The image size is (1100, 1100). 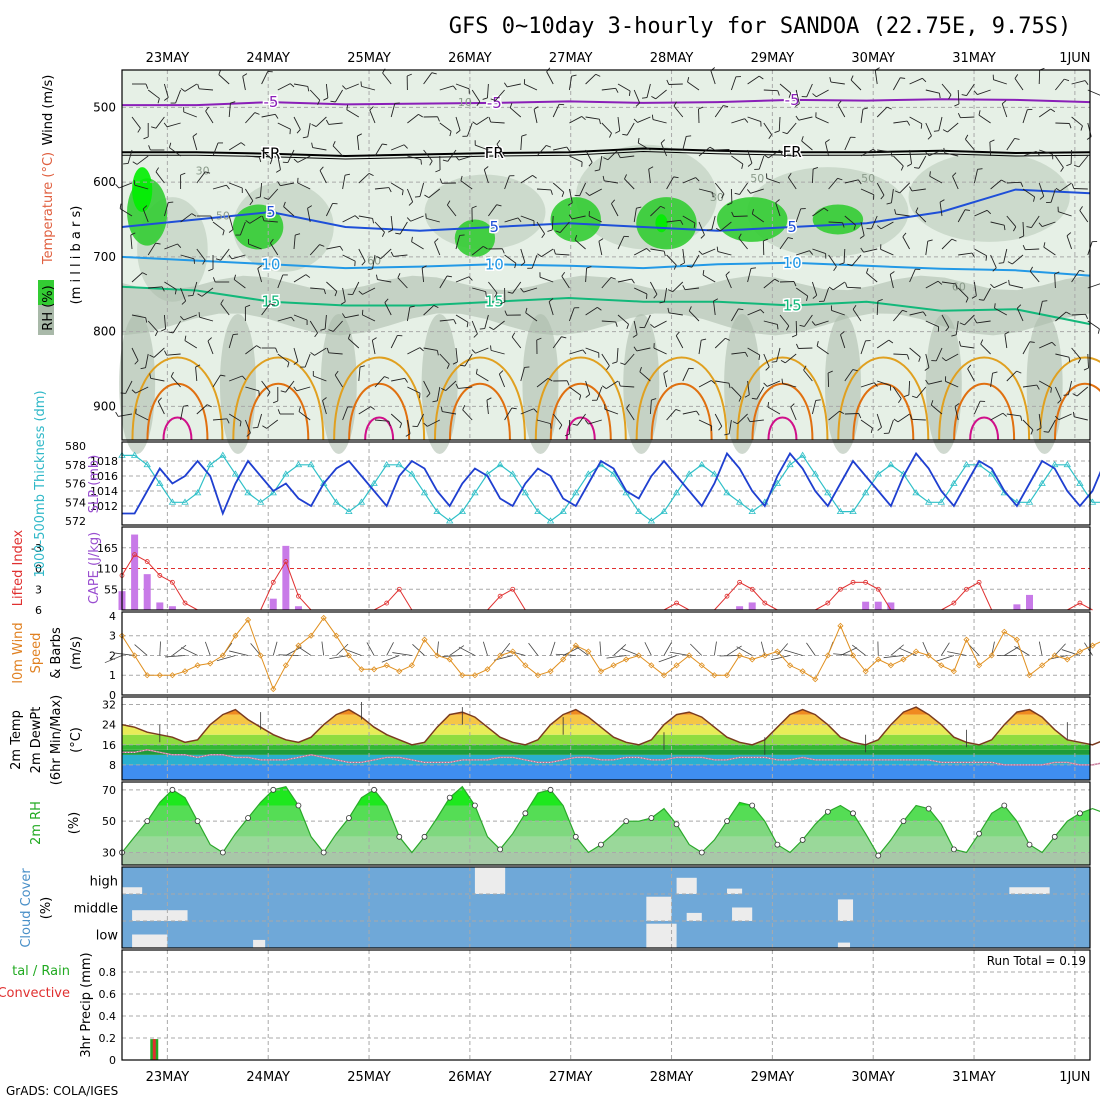 What do you see at coordinates (575, 219) in the screenshot?
I see `rh-shading` at bounding box center [575, 219].